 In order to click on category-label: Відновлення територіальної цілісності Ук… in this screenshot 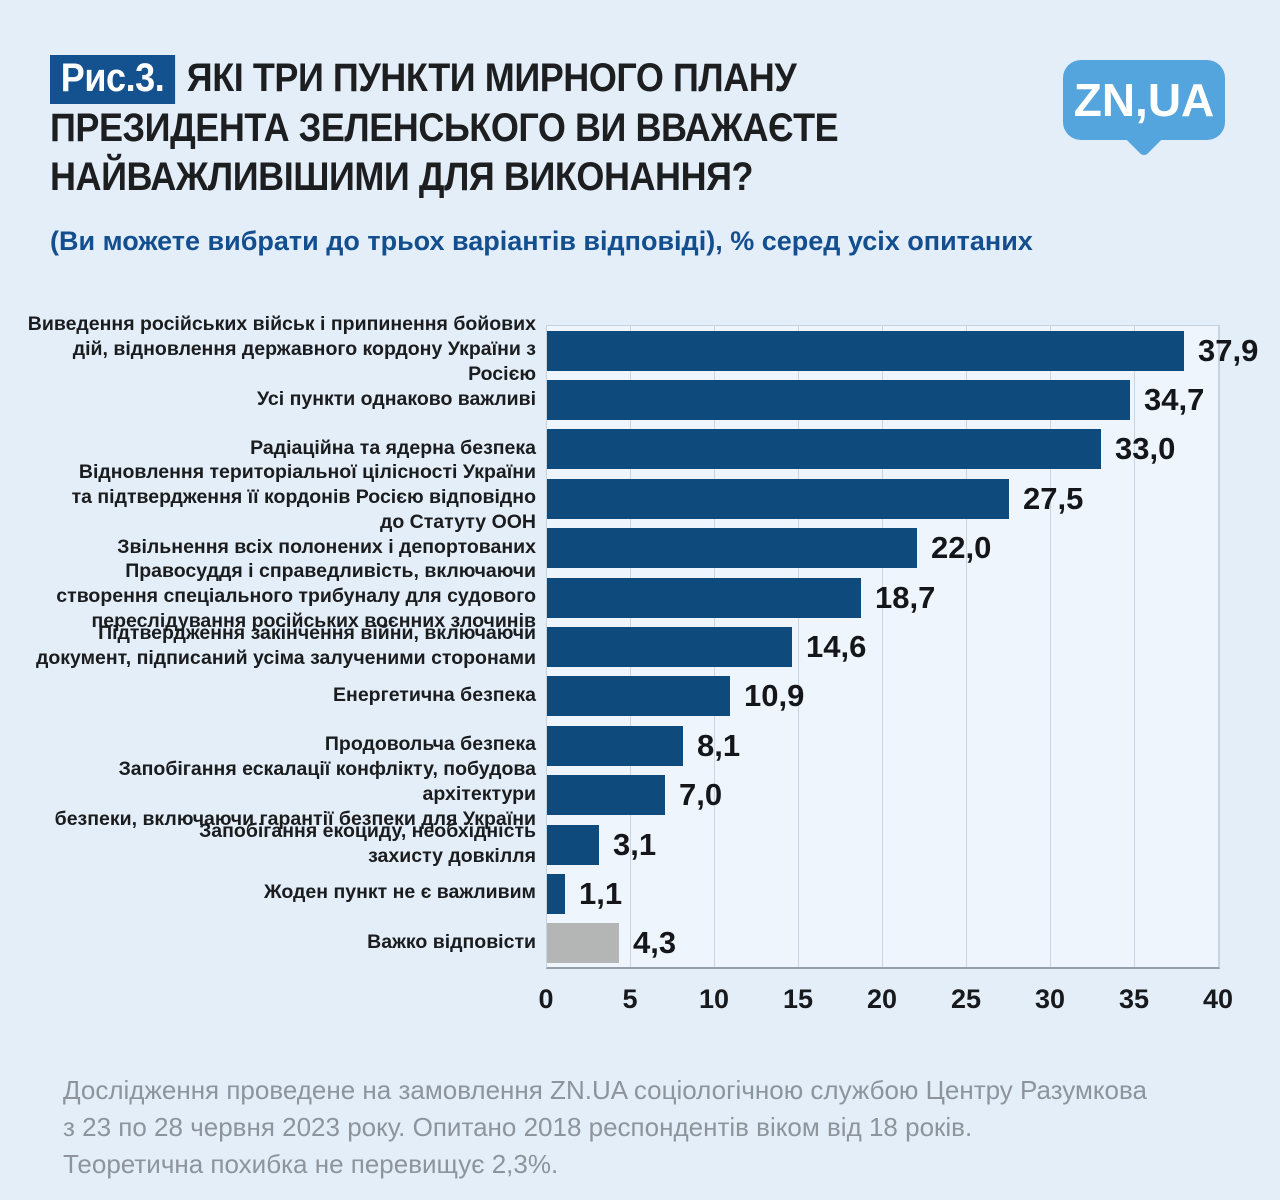, I will do `click(303, 497)`.